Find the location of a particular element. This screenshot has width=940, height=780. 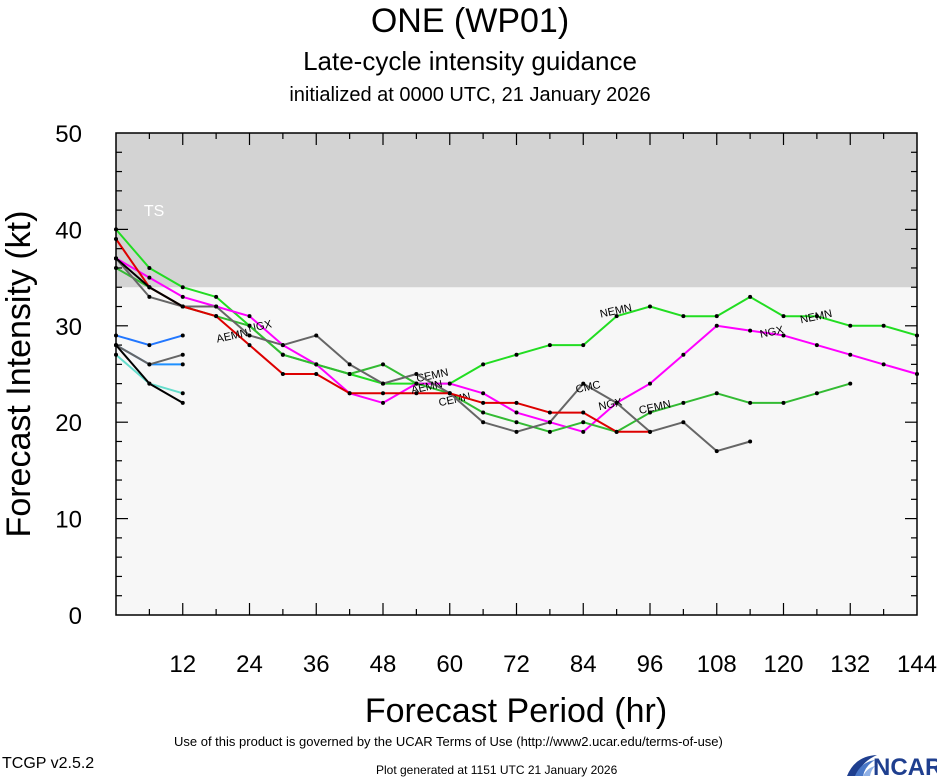

y-tick-label: 0 is located at coordinates (75, 616).